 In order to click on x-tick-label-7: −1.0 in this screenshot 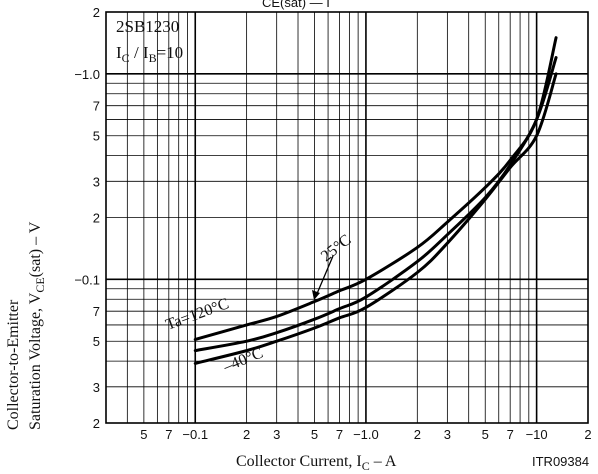, I will do `click(366, 434)`.